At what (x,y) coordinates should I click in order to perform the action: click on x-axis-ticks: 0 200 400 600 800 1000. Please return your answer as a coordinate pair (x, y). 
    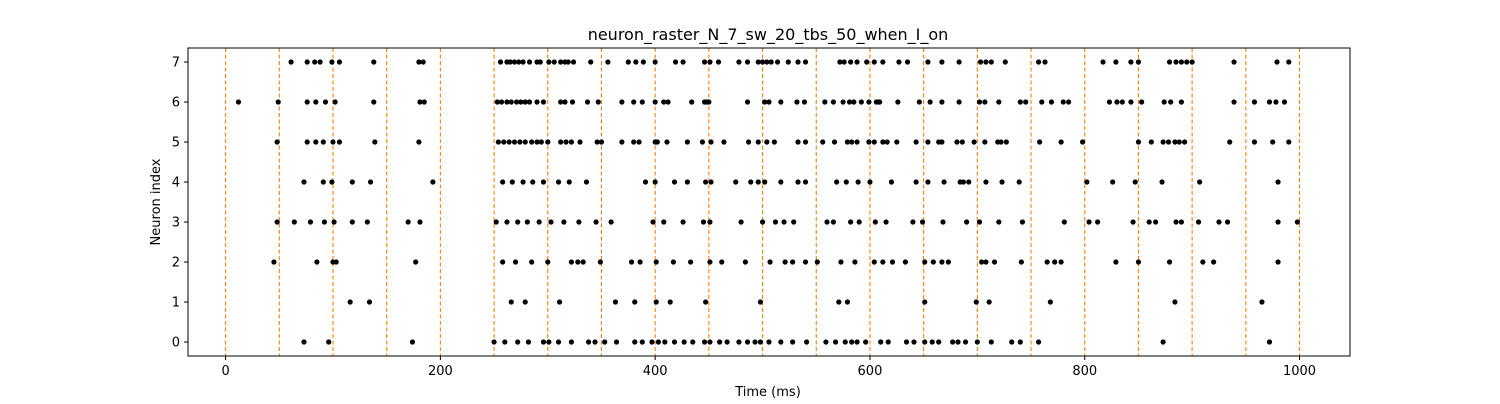
    Looking at the image, I should click on (768, 367).